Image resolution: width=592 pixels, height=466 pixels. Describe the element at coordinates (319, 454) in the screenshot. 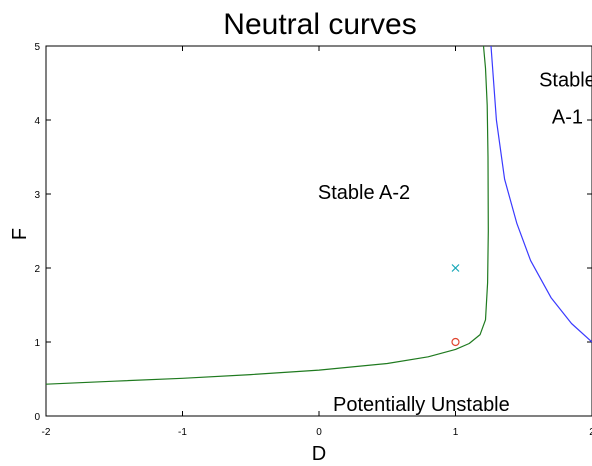

I see `x-axis-label: D` at that location.